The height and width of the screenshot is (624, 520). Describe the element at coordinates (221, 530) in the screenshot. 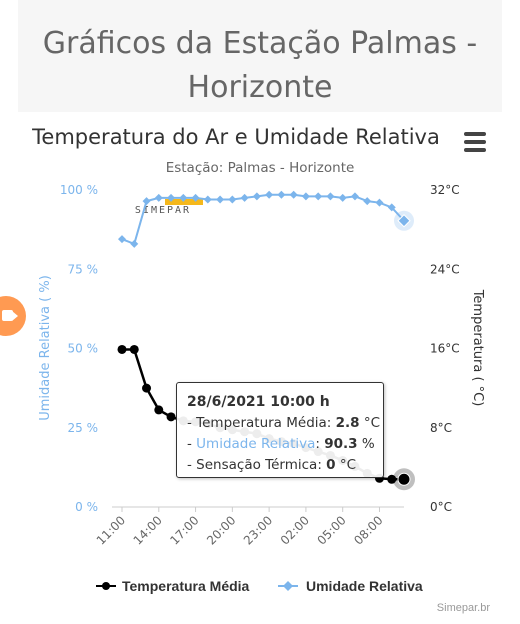

I see `x-tick-label: 20:00` at that location.